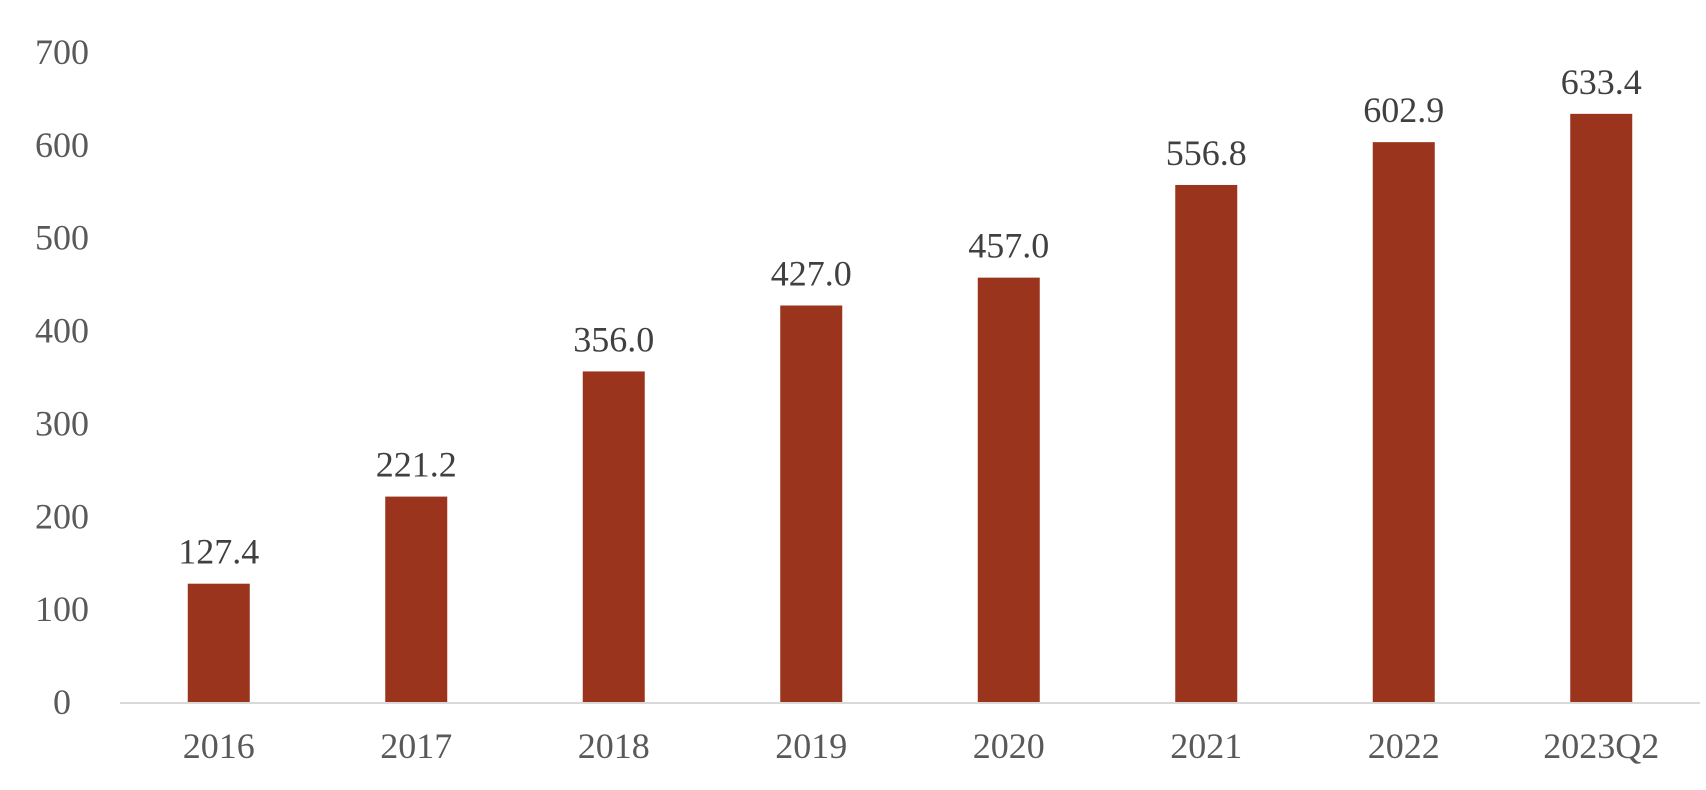 The image size is (1706, 790). I want to click on bar-2018, so click(613, 536).